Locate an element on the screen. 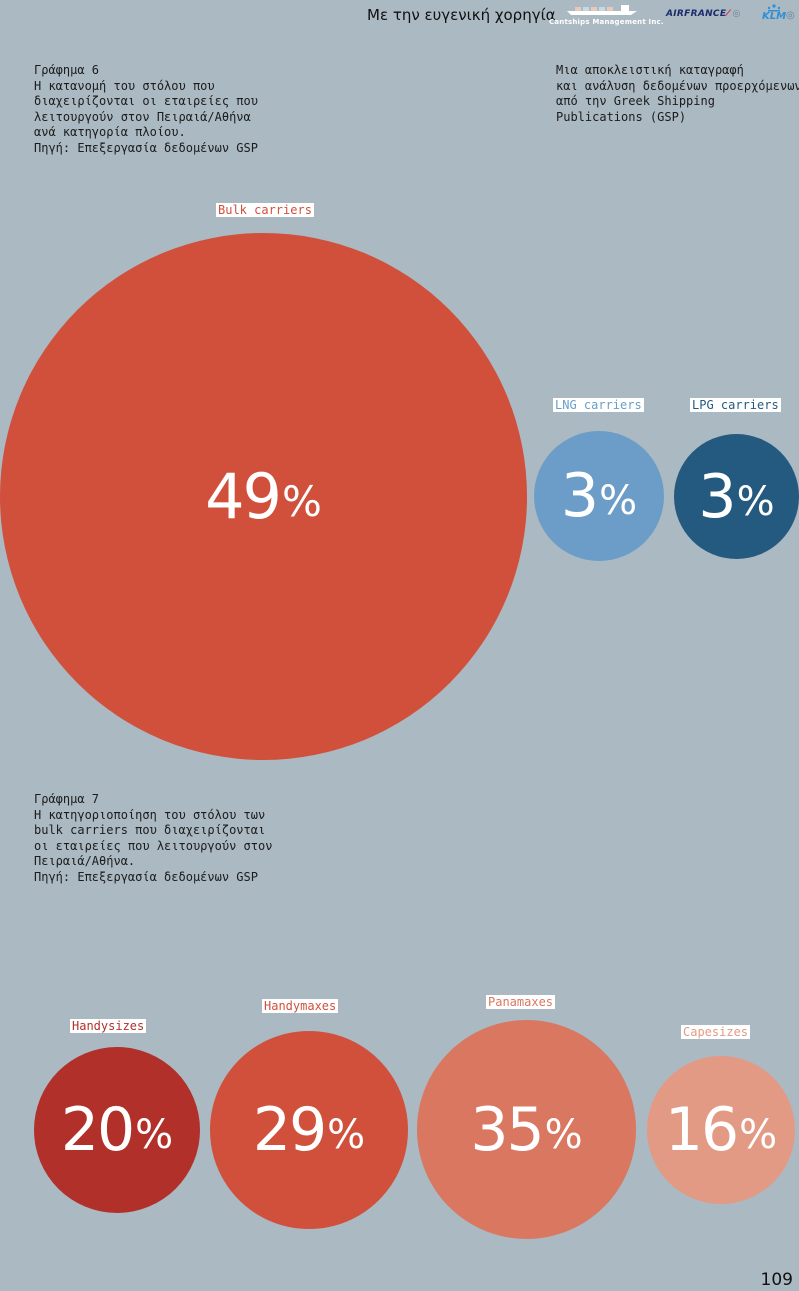 The width and height of the screenshot is (799, 1291). value-label: 16 is located at coordinates (701, 1130).